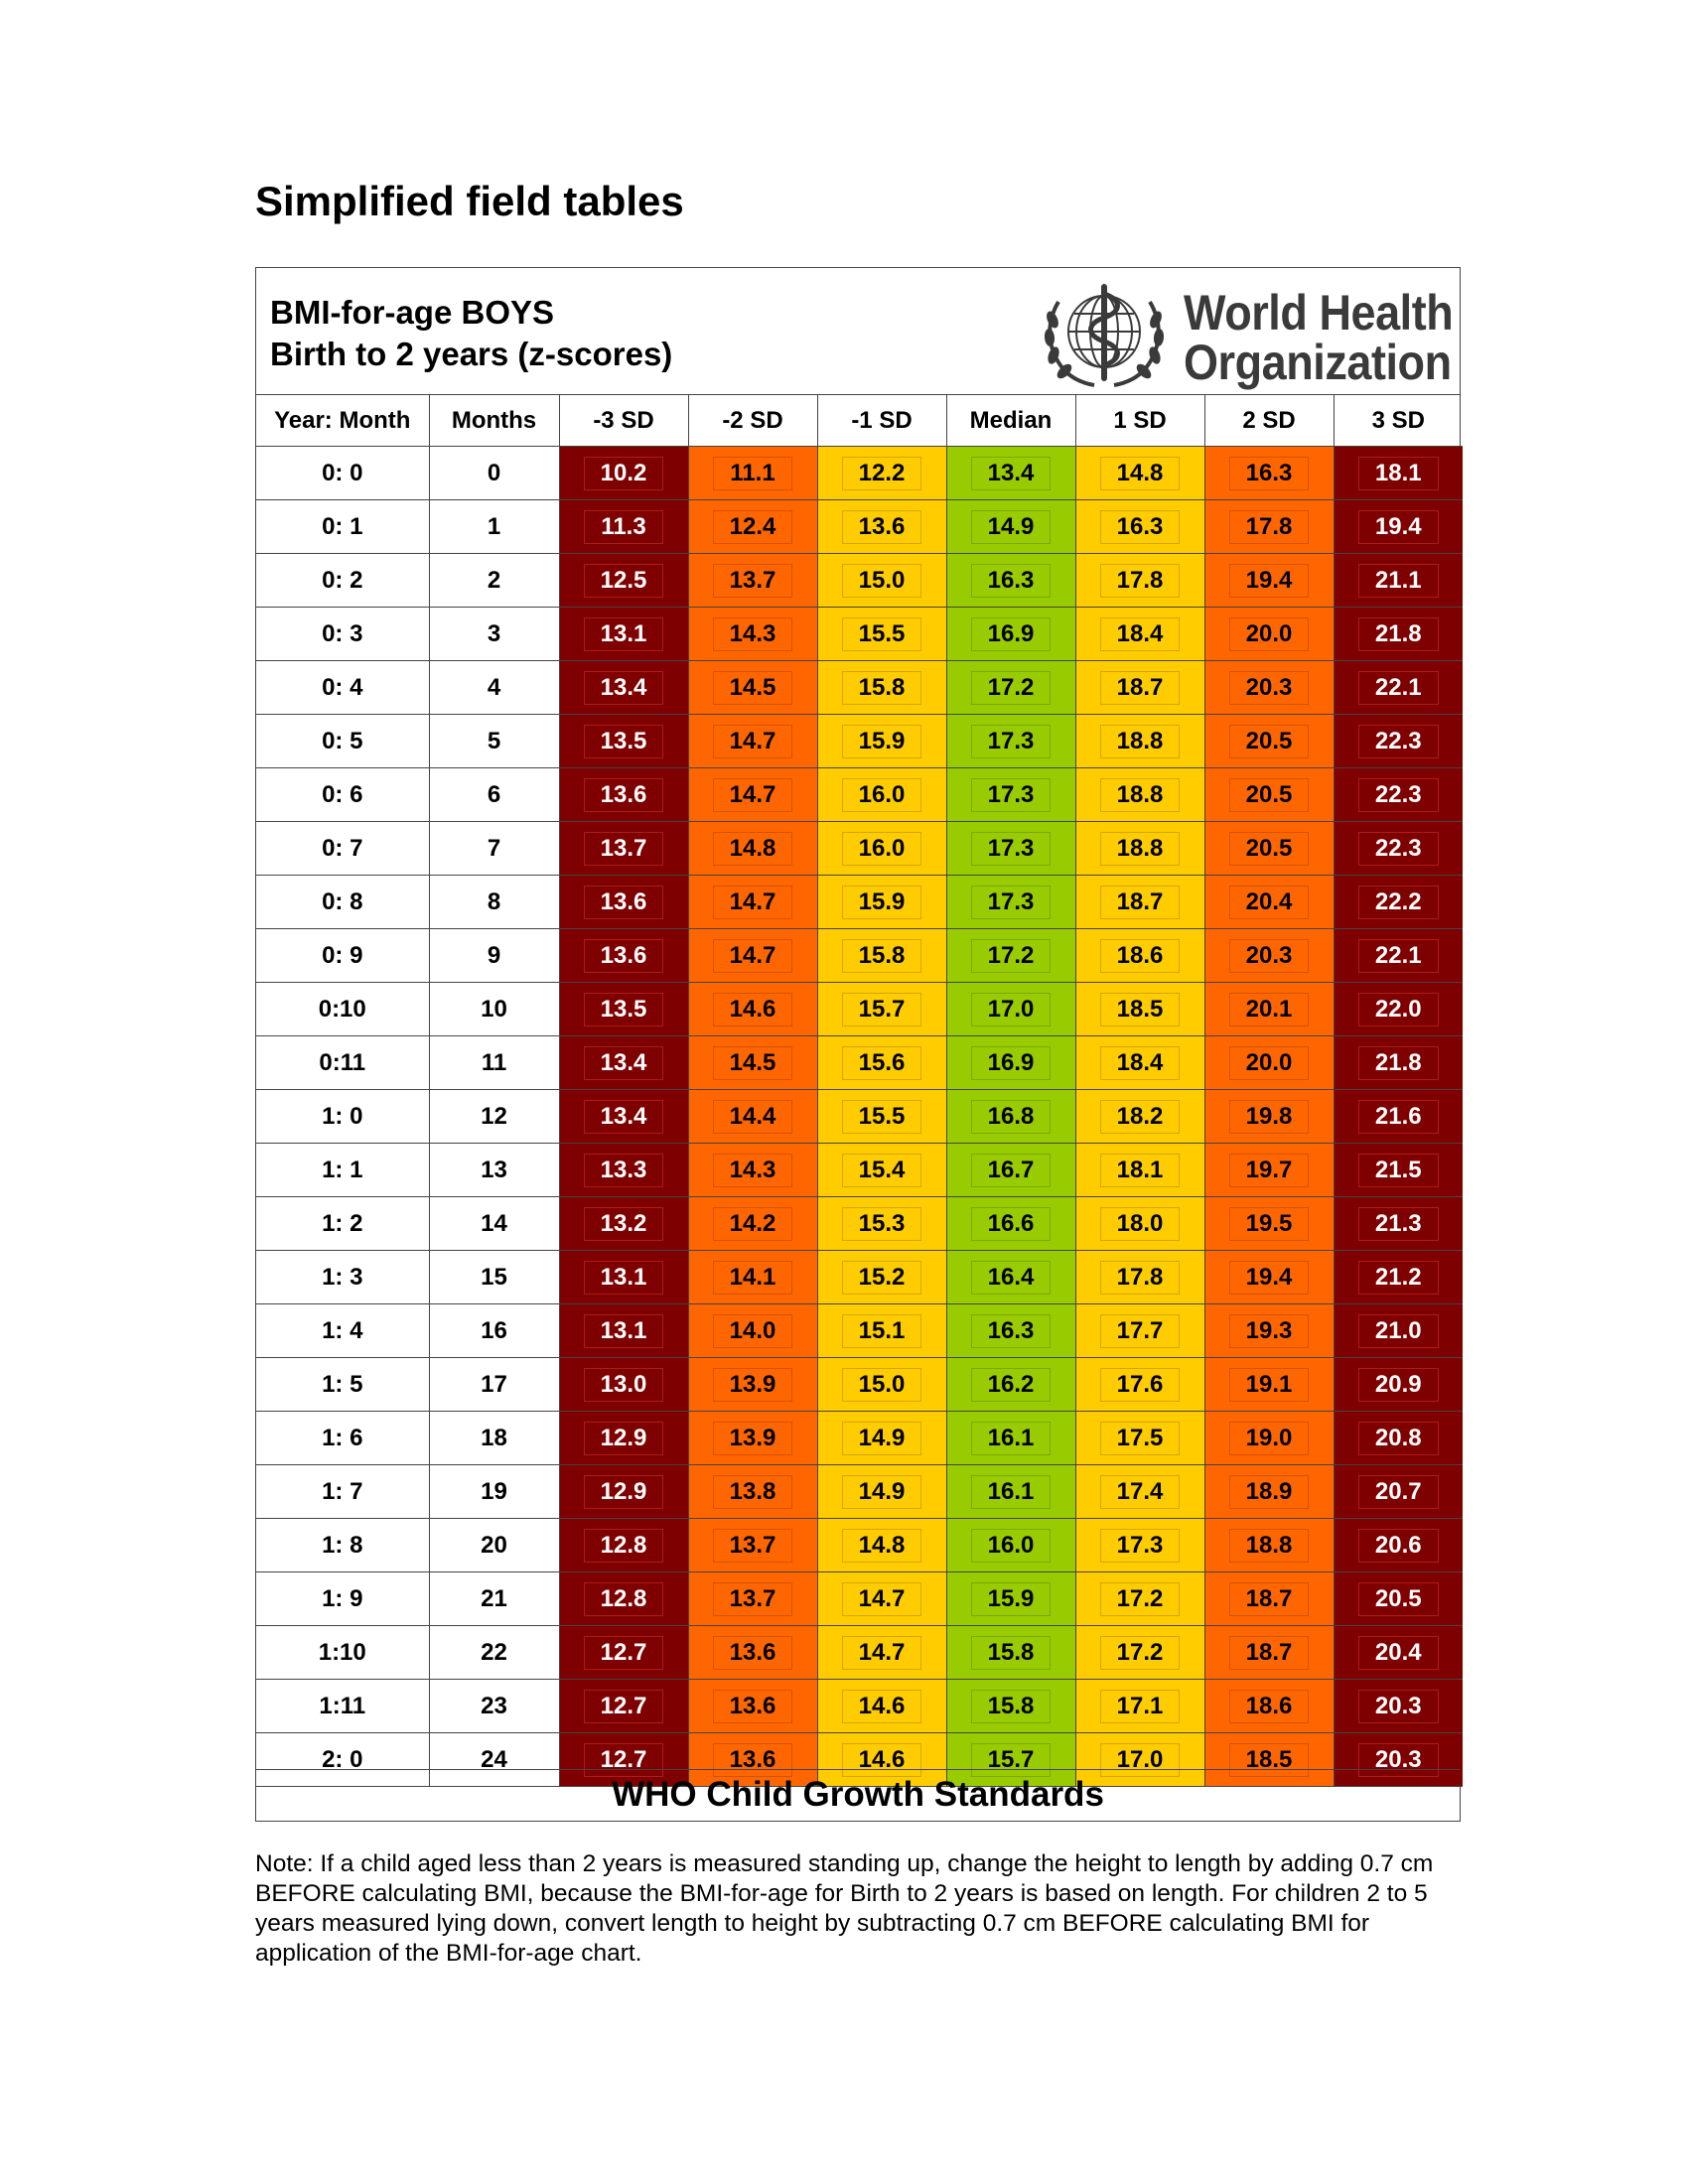 The image size is (1688, 2184). What do you see at coordinates (1398, 1545) in the screenshot?
I see `cell-plus-3-sd: 20.6` at bounding box center [1398, 1545].